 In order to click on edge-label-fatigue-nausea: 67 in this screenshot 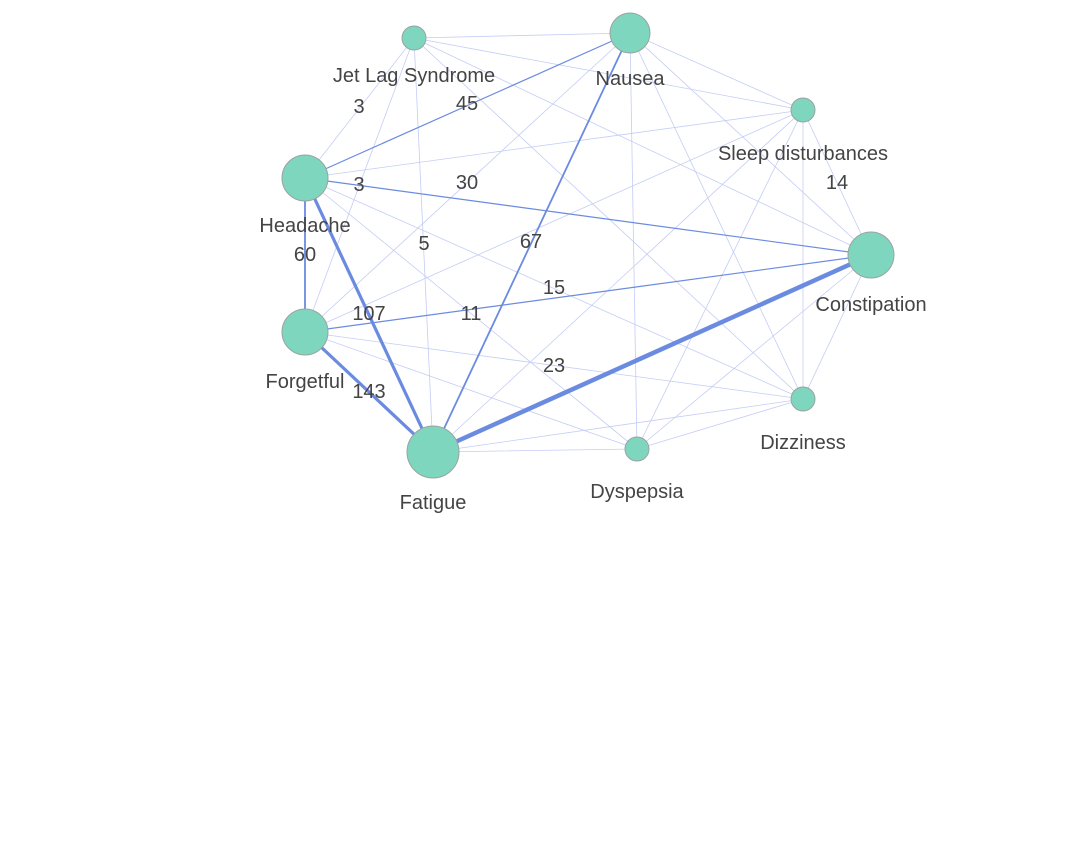, I will do `click(531, 242)`.